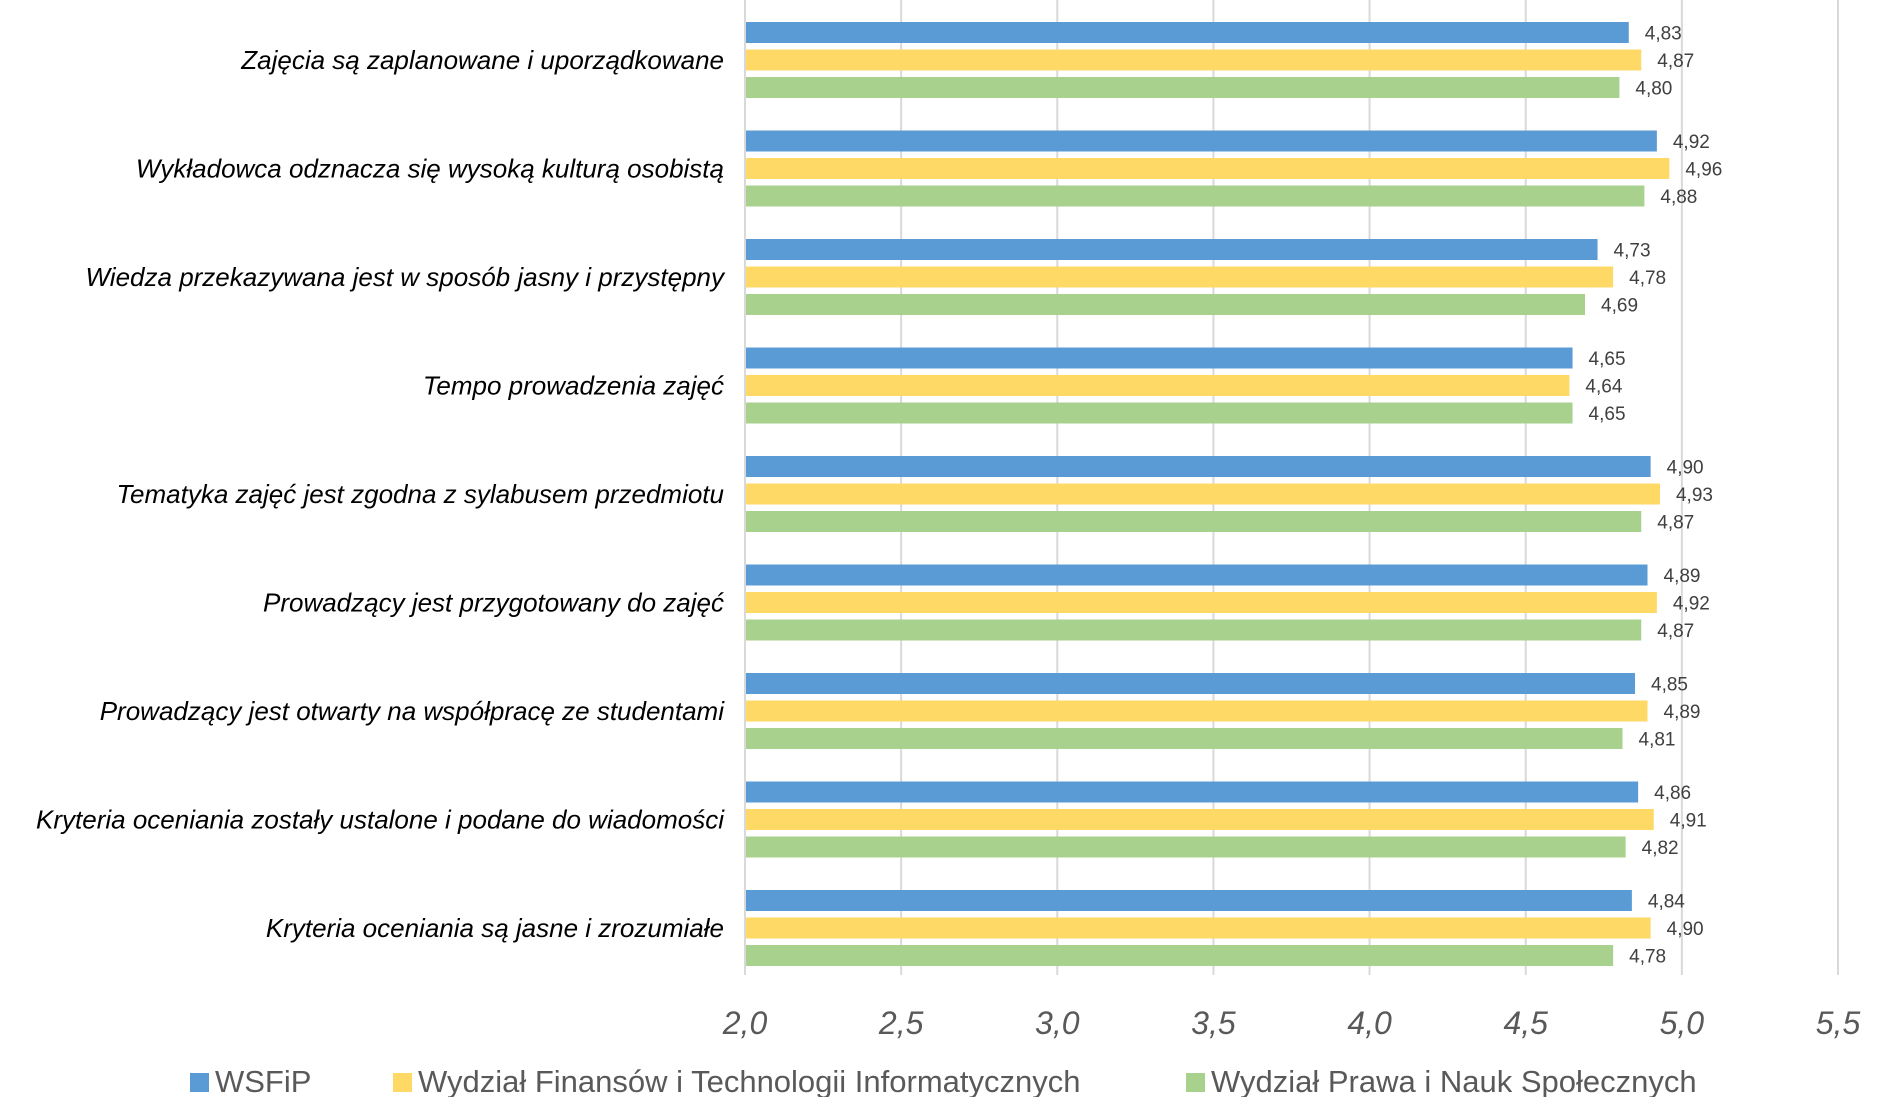  What do you see at coordinates (1672, 793) in the screenshot?
I see `data-label: 4,86` at bounding box center [1672, 793].